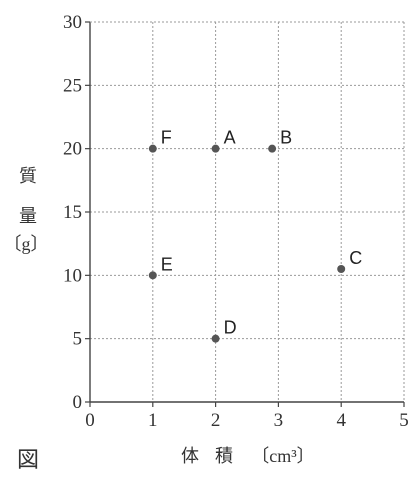  Describe the element at coordinates (230, 138) in the screenshot. I see `point-label-a: A` at that location.